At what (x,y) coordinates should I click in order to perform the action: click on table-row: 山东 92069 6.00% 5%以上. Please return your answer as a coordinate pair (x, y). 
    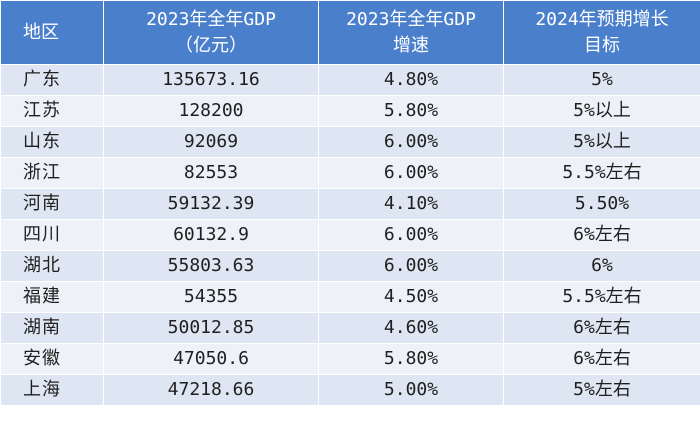
    Looking at the image, I should click on (350, 142).